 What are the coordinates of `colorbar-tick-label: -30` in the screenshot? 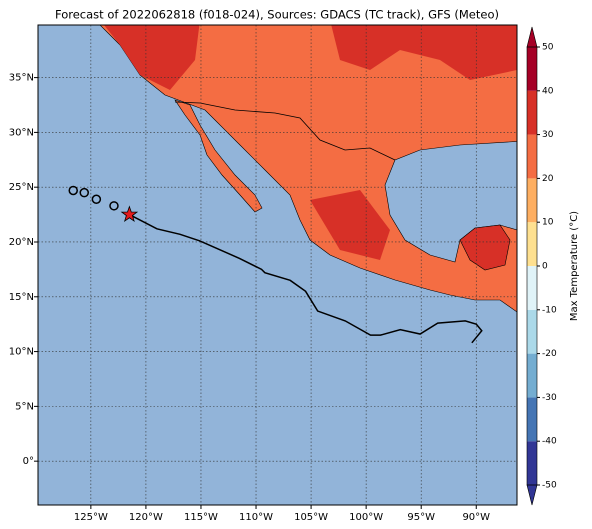 It's located at (549, 398).